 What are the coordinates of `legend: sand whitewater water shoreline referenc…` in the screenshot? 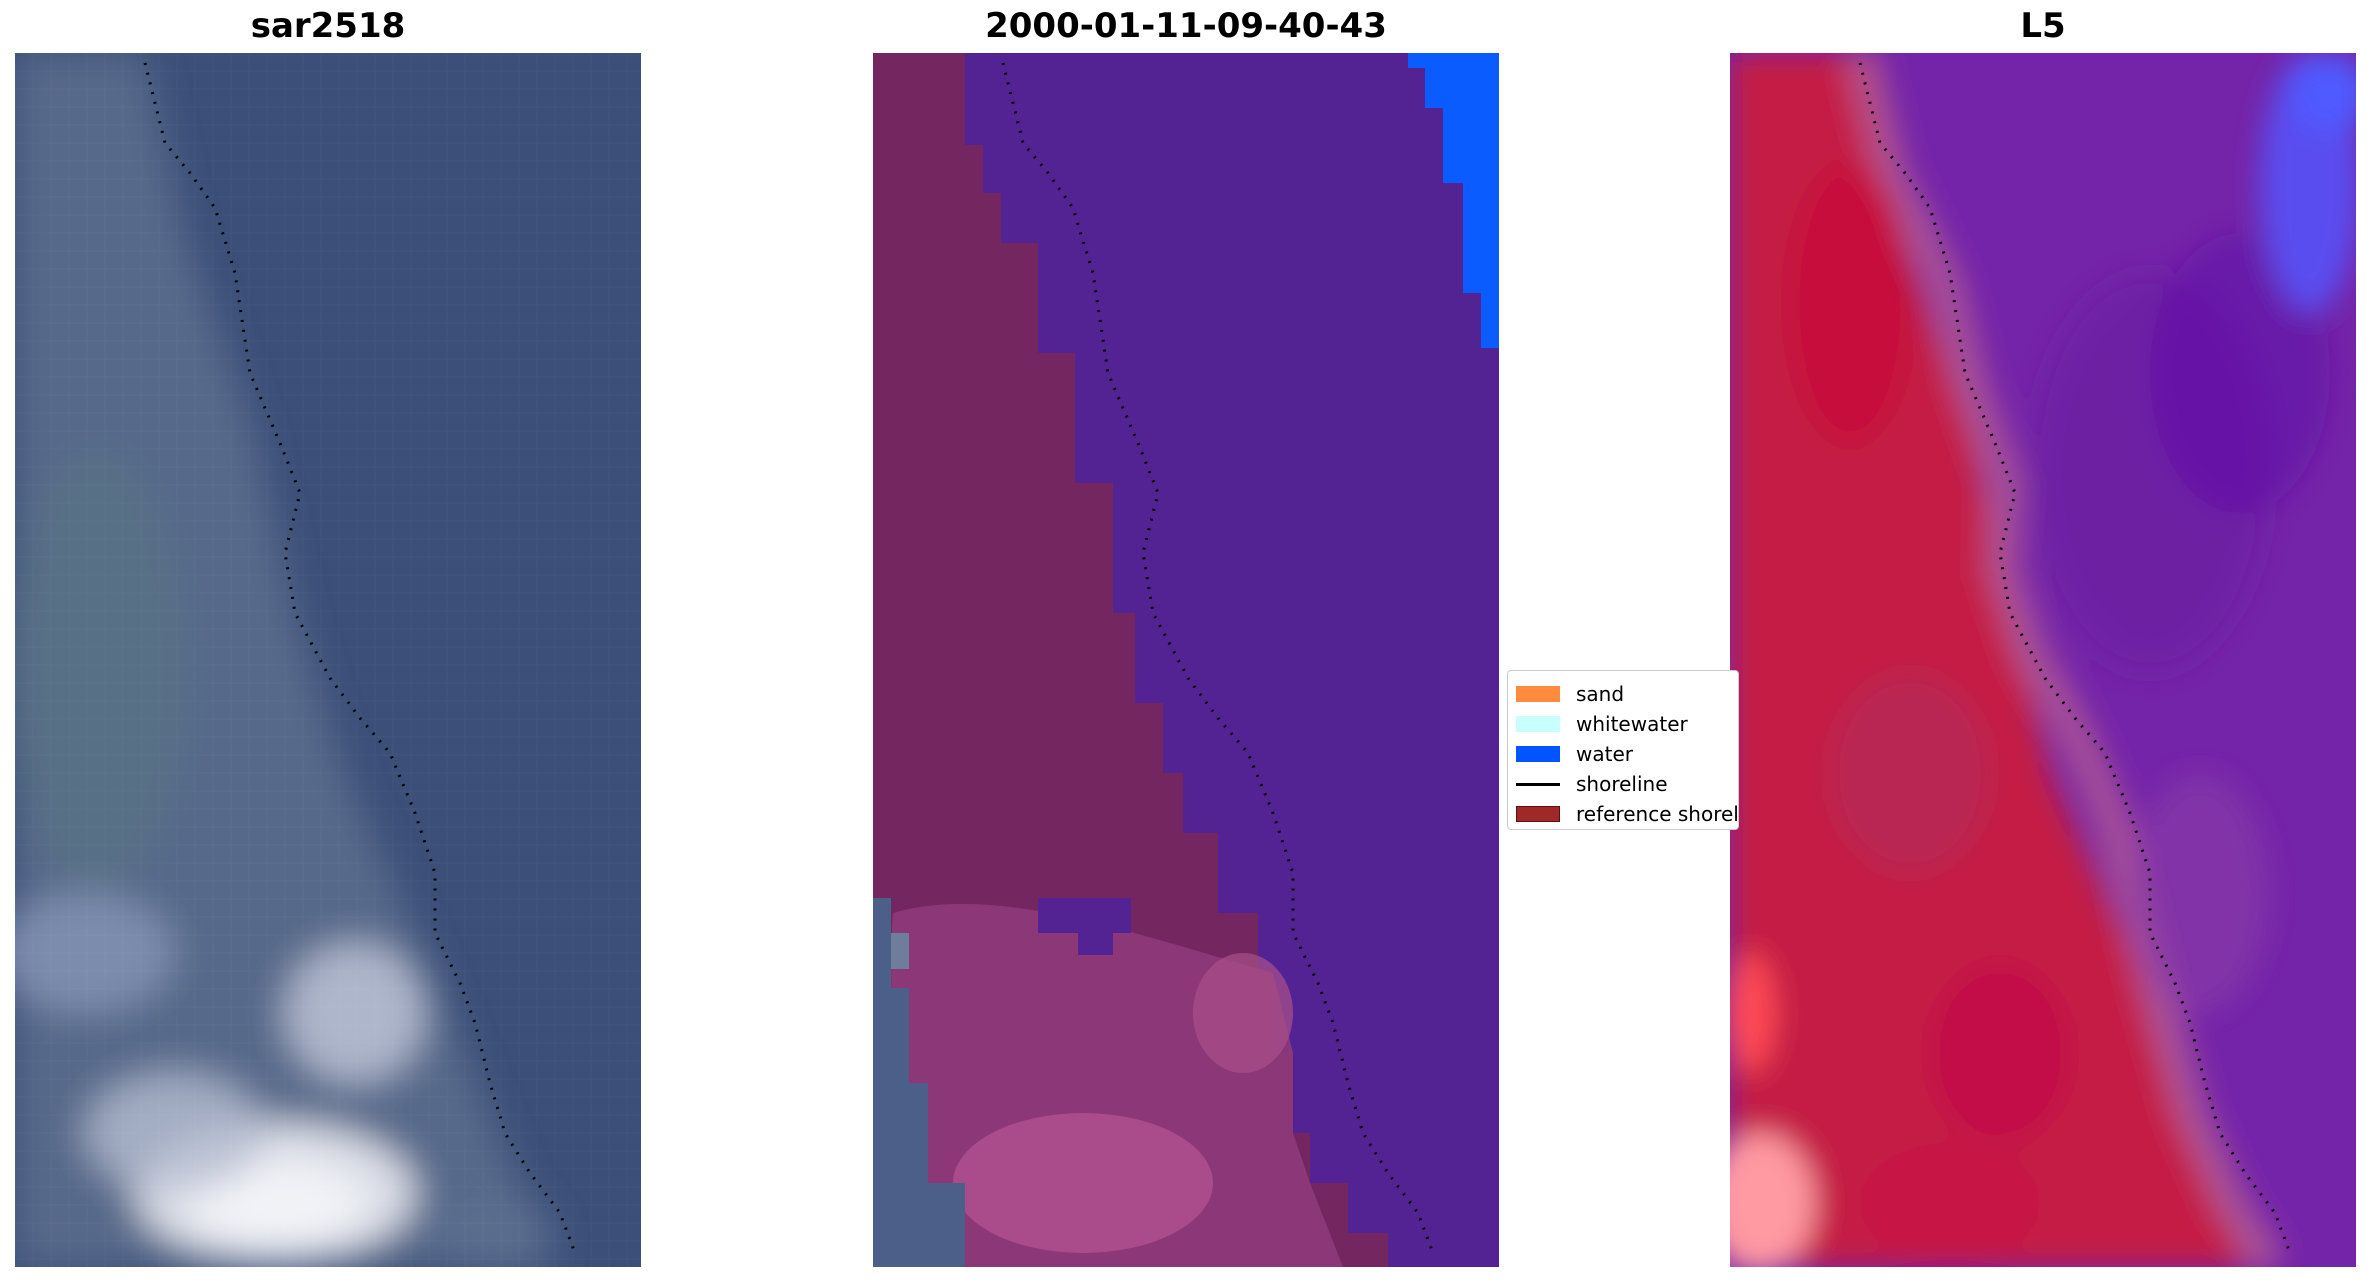 It's located at (1623, 750).